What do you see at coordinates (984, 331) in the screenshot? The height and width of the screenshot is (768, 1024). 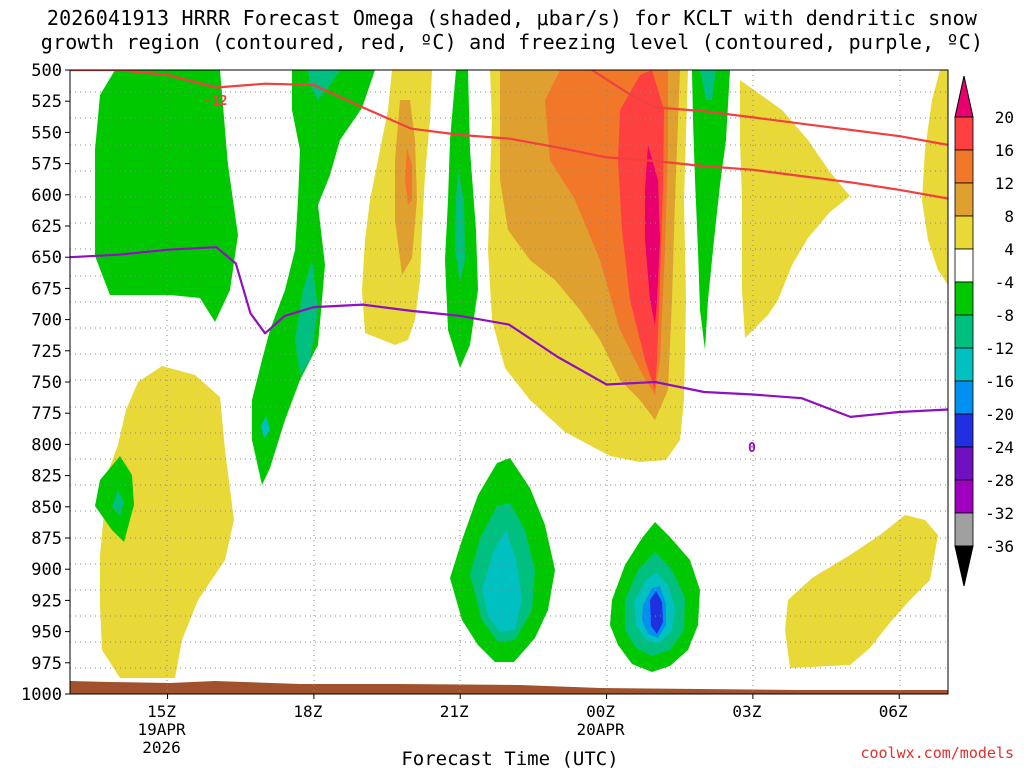 I see `colorbar: 20 16 12 8 4 -4 -8 -12 -16 -20 -24 -28 -32 -36` at bounding box center [984, 331].